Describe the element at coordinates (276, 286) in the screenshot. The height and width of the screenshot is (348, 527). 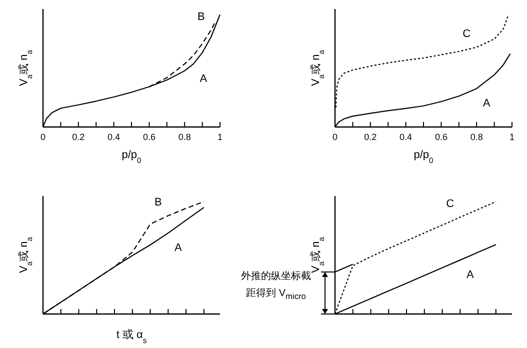
I see `text: 外推的纵坐标截距得到 V$_{micro}$` at that location.